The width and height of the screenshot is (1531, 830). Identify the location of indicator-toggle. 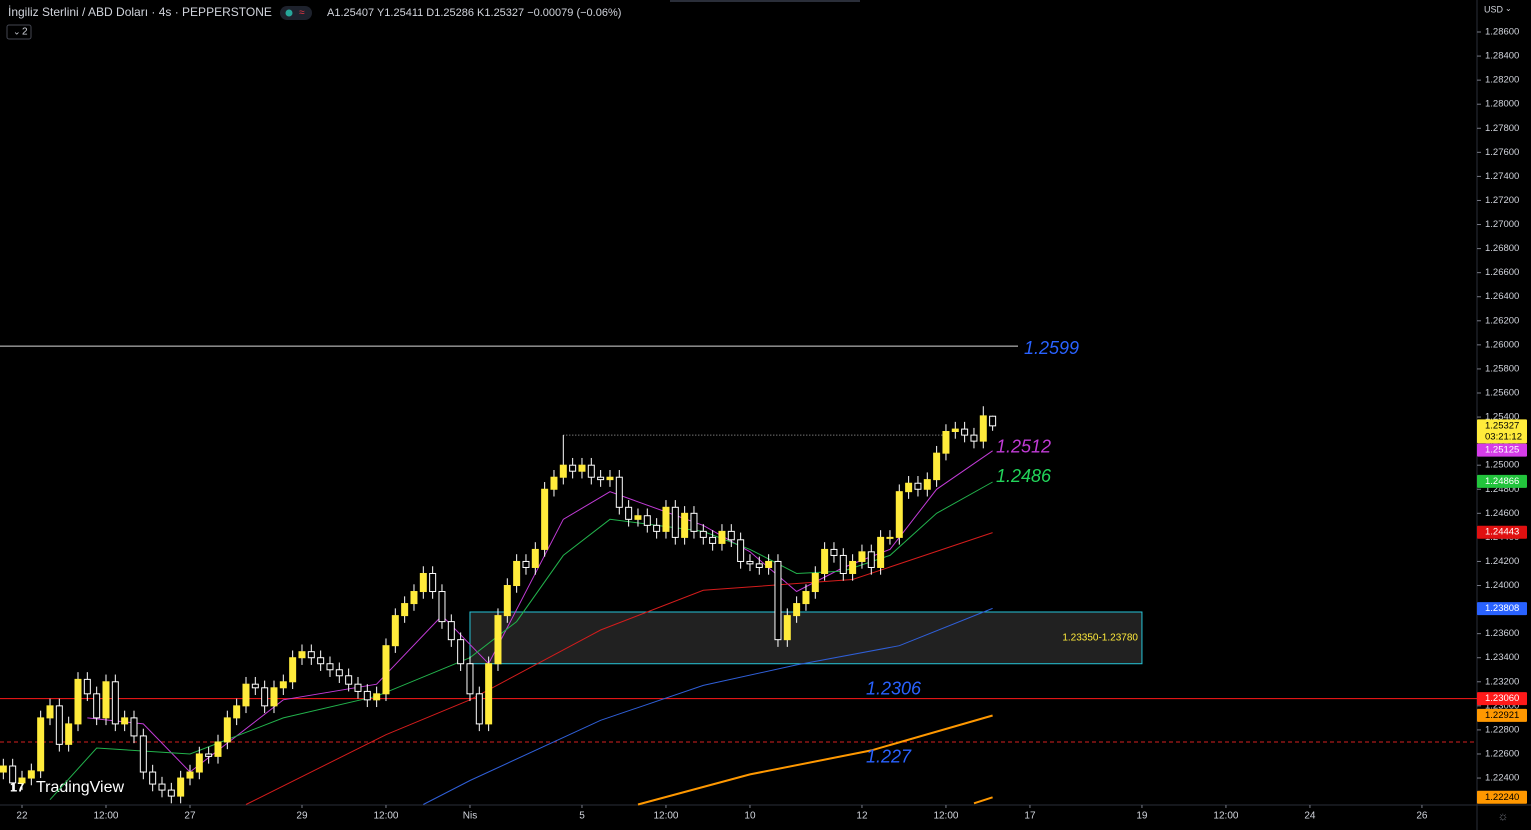
(19, 32).